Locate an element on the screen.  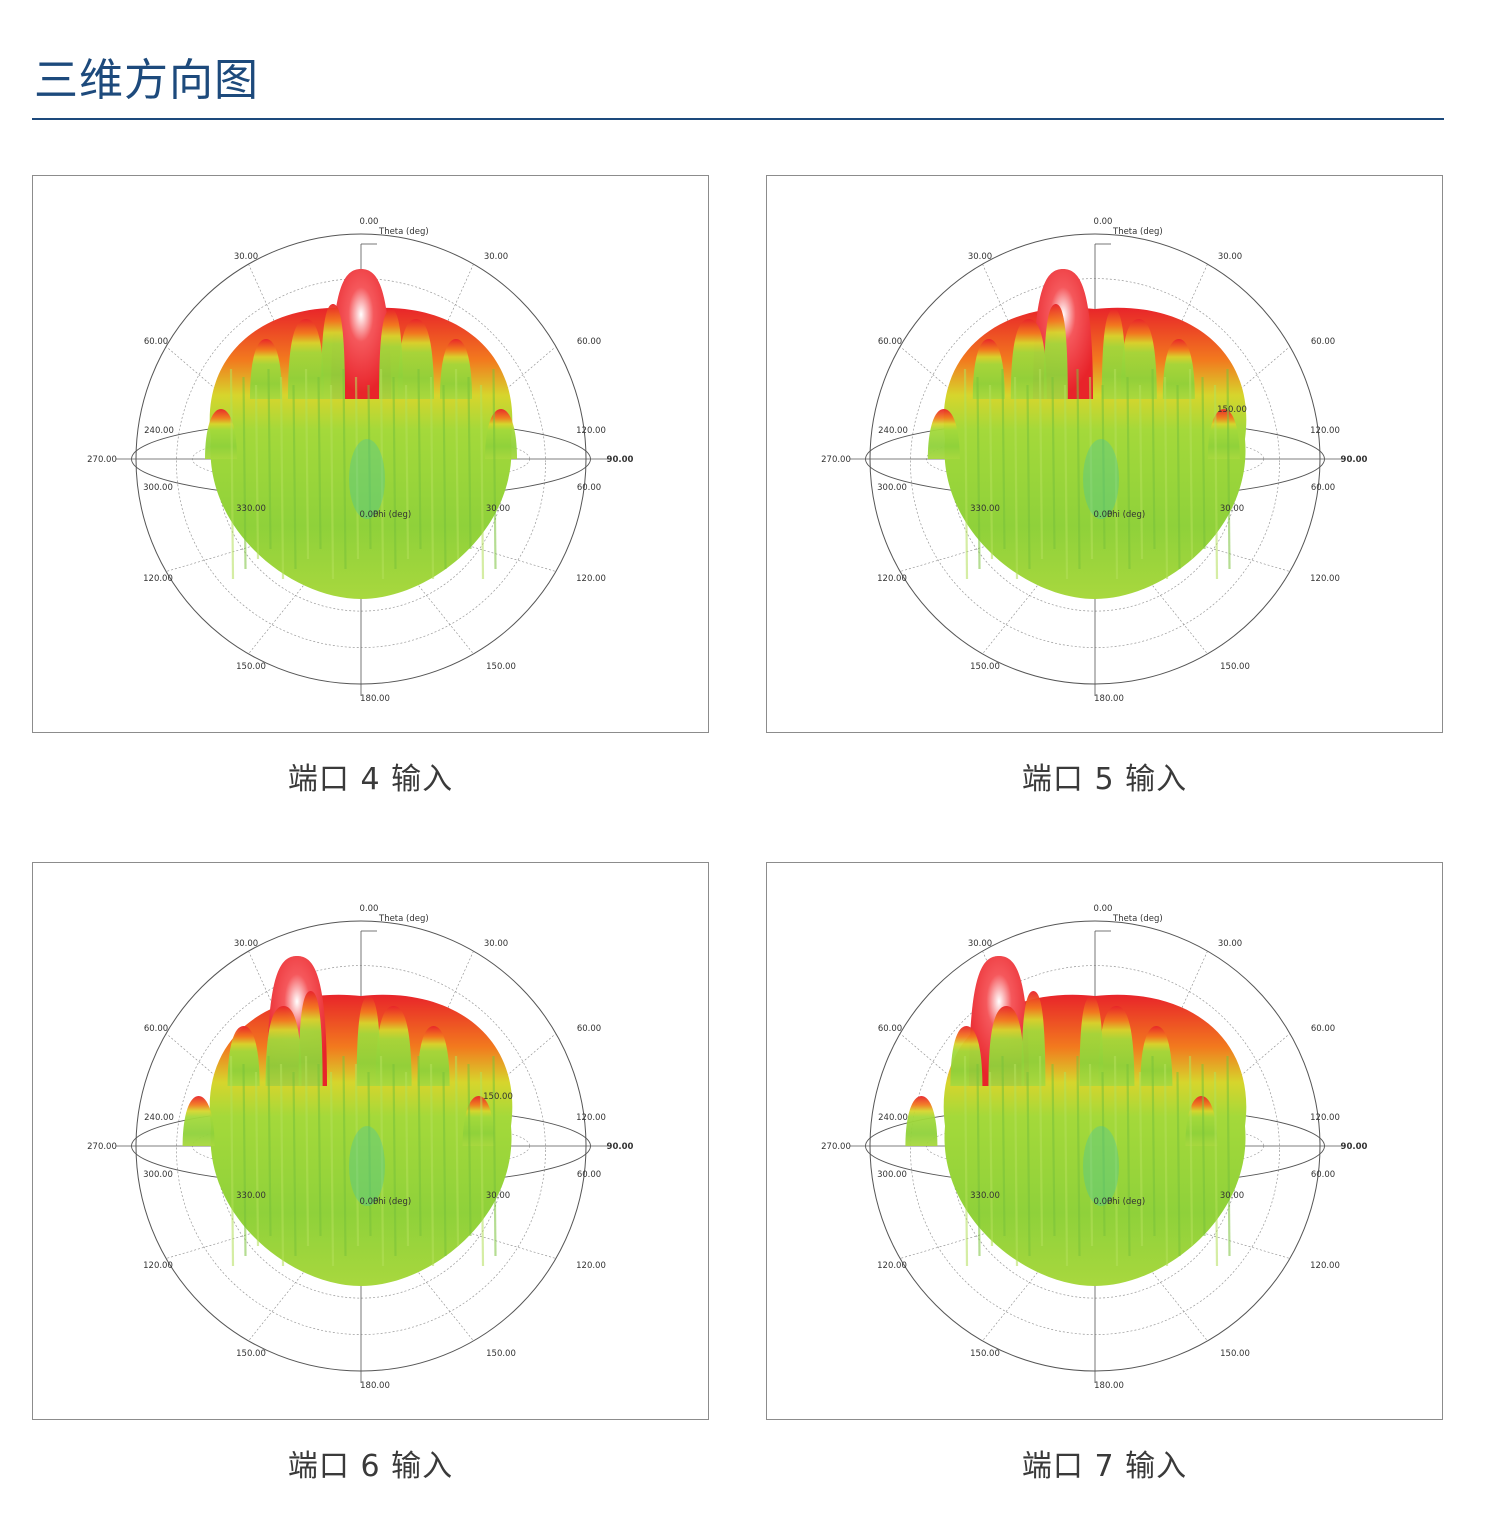
theta-tick-0: 0.00 is located at coordinates (369, 222).